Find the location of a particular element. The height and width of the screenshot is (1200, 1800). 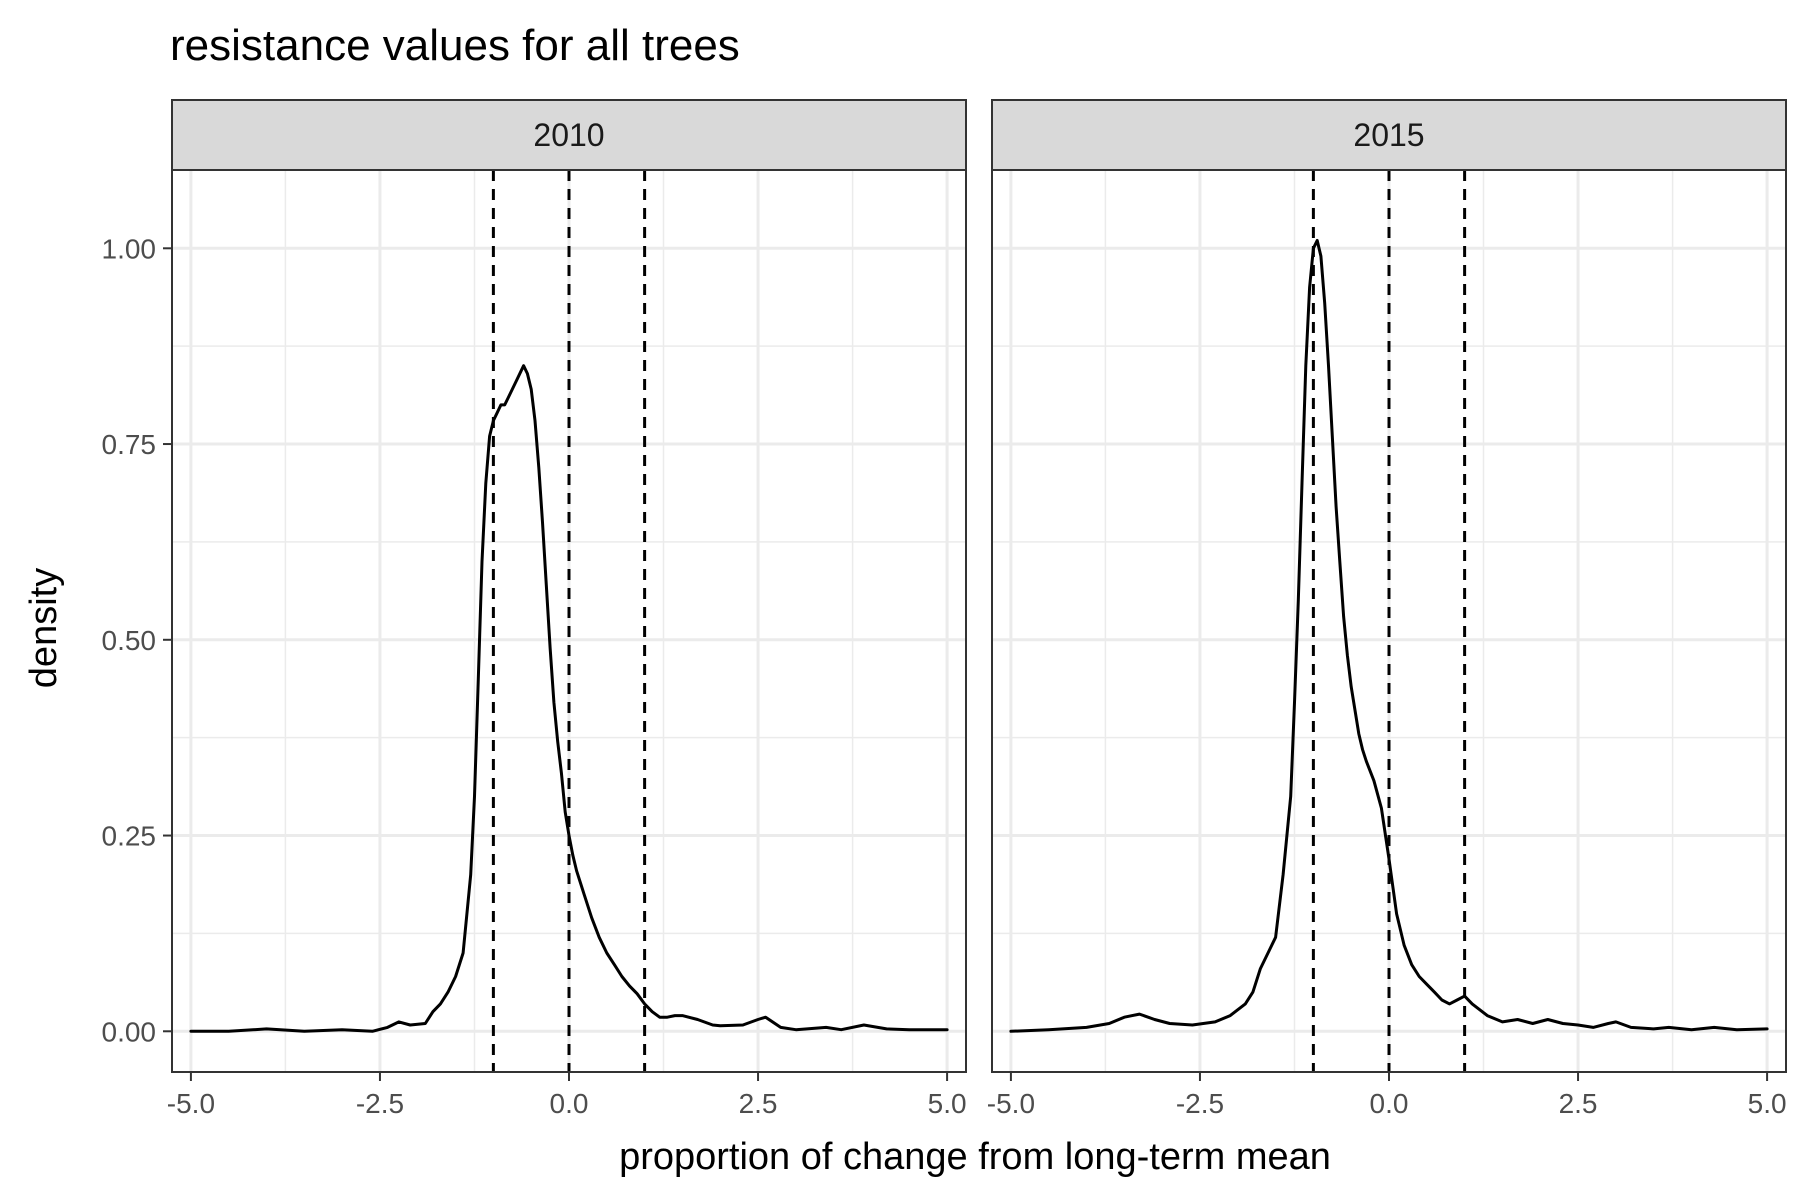

y-tick-label: 0.75 is located at coordinates (129, 444).